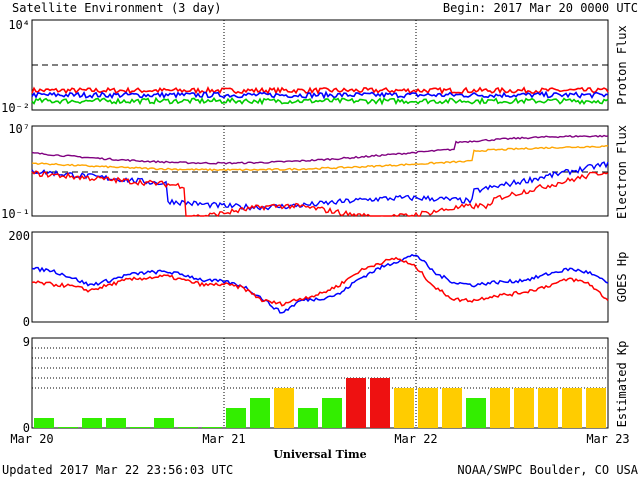 Image resolution: width=640 pixels, height=480 pixels. What do you see at coordinates (31, 439) in the screenshot?
I see `xtick-mar20: Mar 20` at bounding box center [31, 439].